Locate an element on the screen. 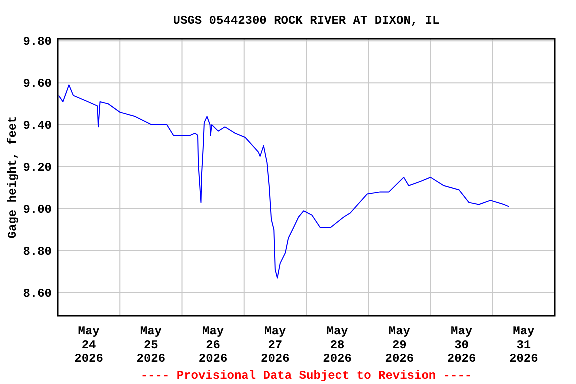 Image resolution: width=576 pixels, height=384 pixels. x-tick-label: May 26 2026 is located at coordinates (213, 345).